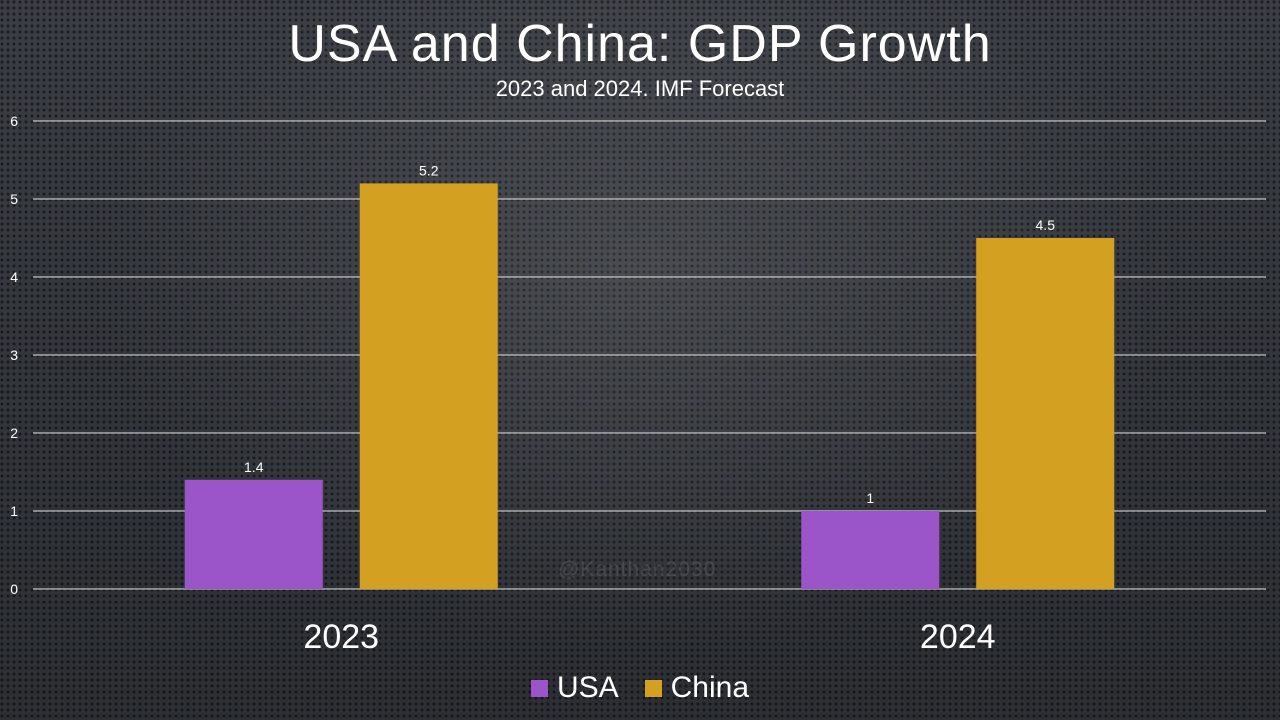 The width and height of the screenshot is (1280, 720). Describe the element at coordinates (1046, 225) in the screenshot. I see `data-label: 4.5` at that location.